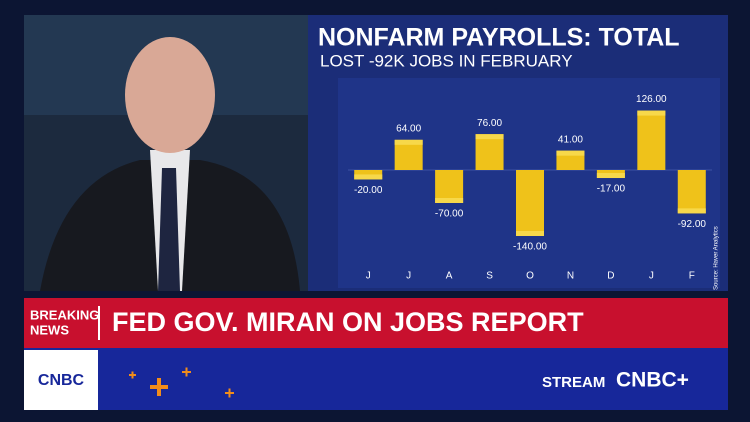 The image size is (750, 422). What do you see at coordinates (530, 247) in the screenshot?
I see `value-label: -140.00` at bounding box center [530, 247].